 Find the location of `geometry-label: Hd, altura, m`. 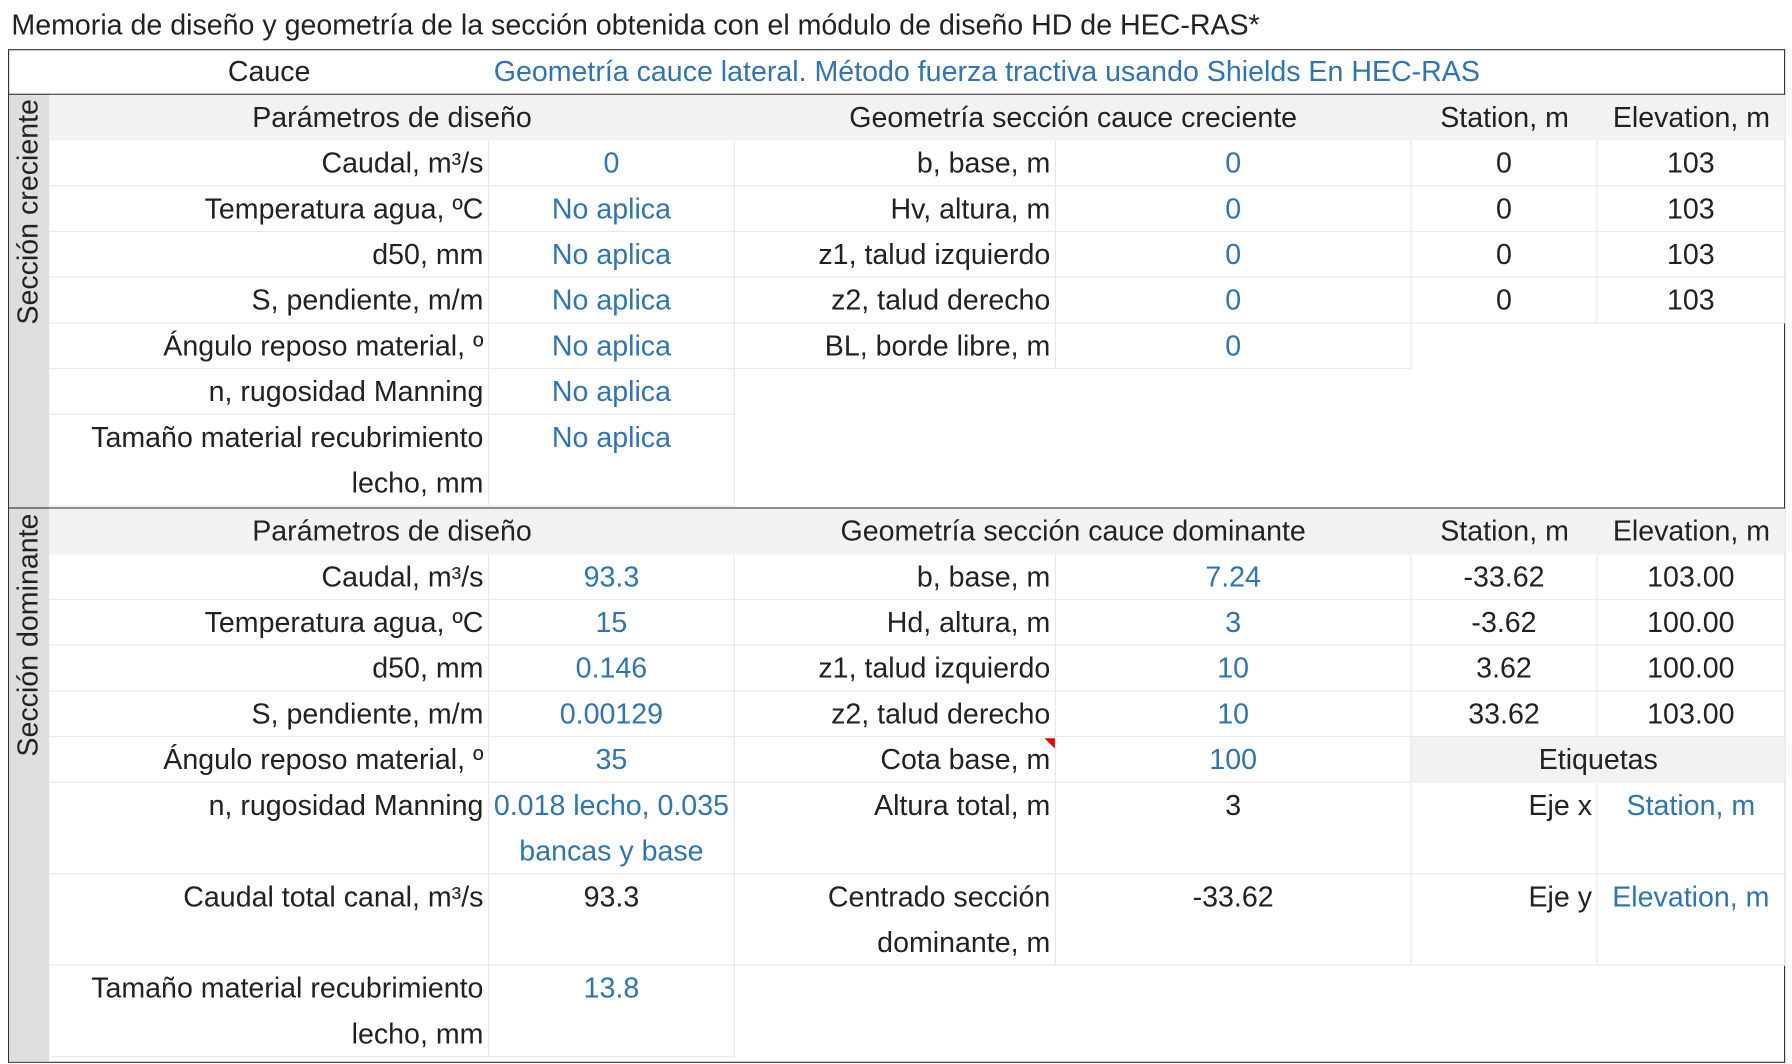

geometry-label: Hd, altura, m is located at coordinates (895, 622).